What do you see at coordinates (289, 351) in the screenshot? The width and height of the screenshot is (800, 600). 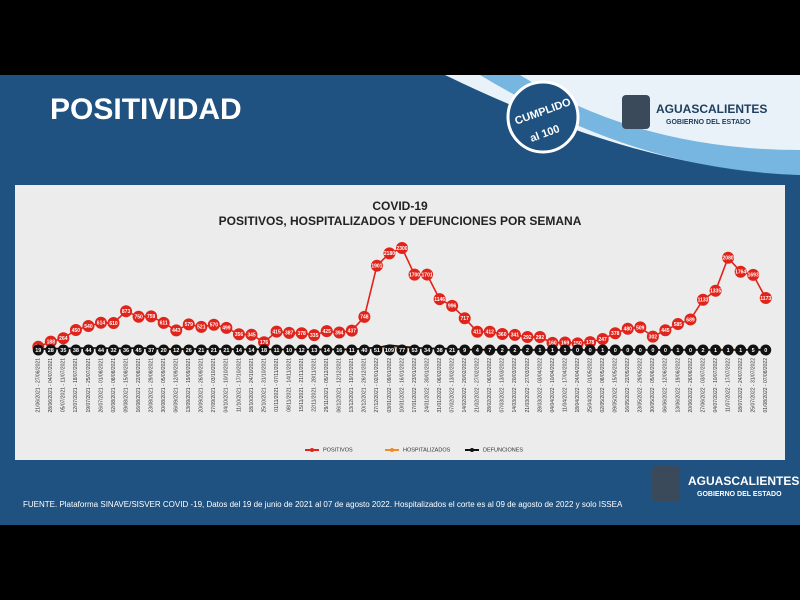 I see `data-label: 10` at bounding box center [289, 351].